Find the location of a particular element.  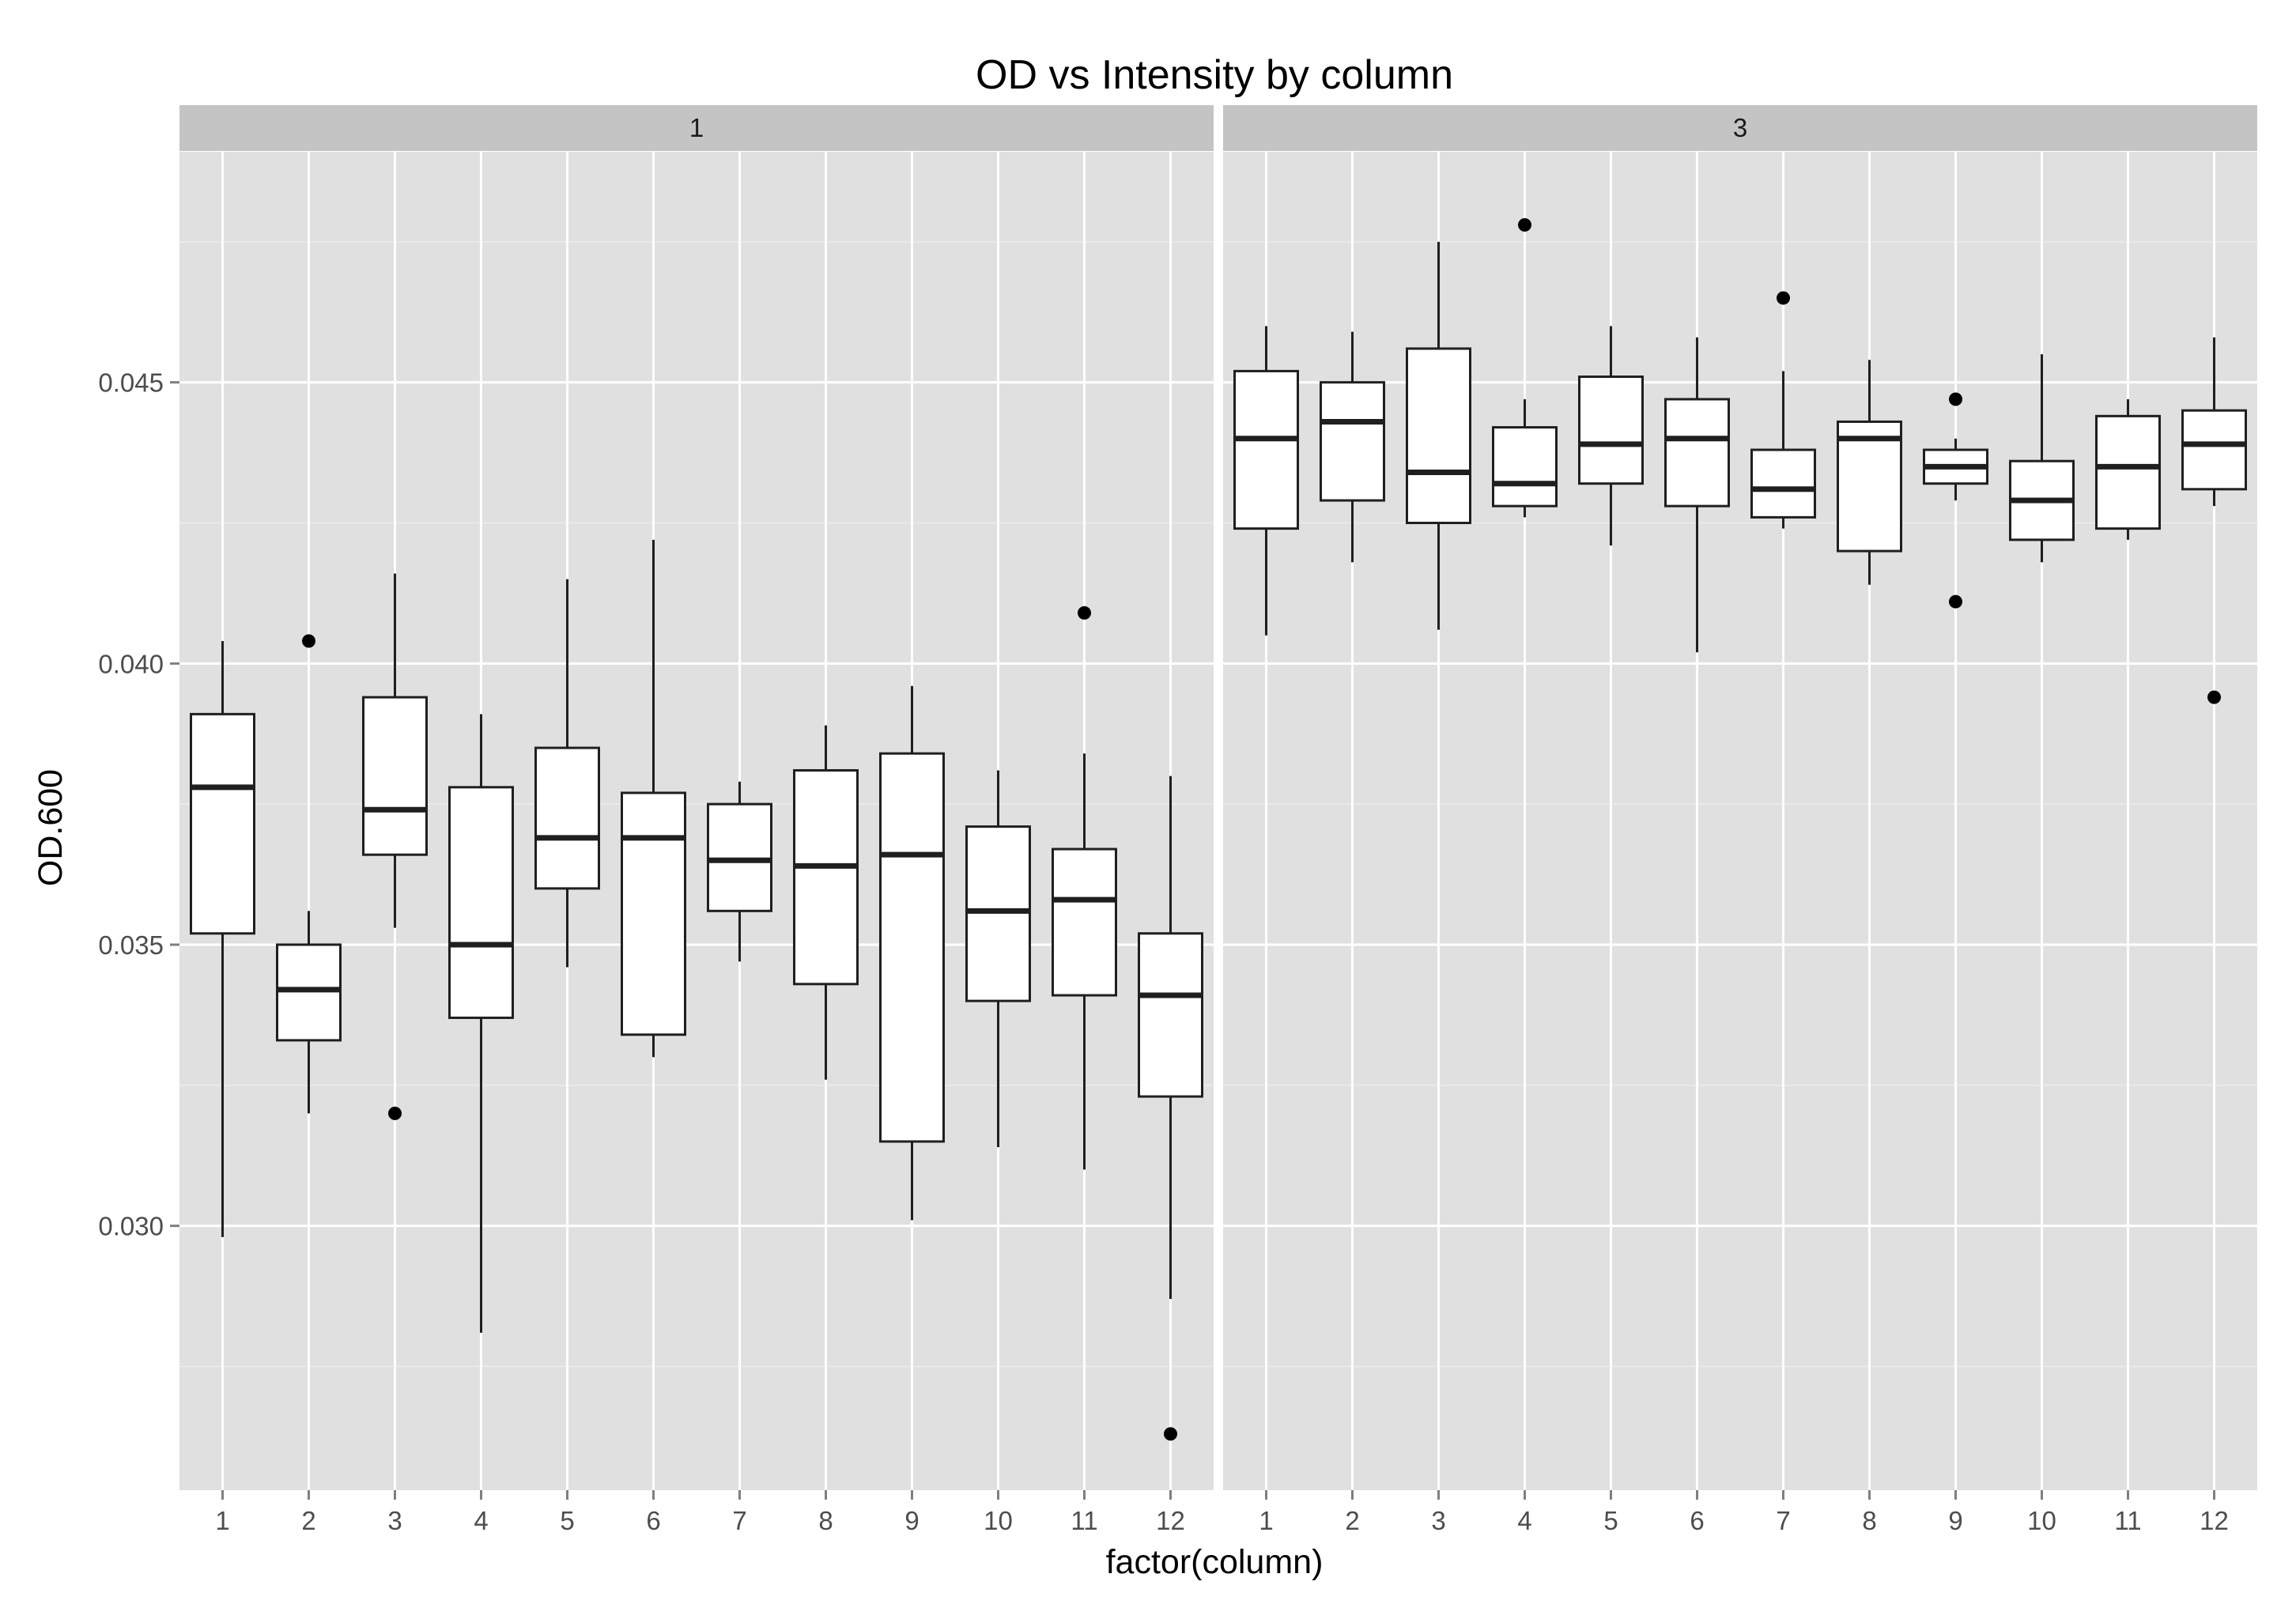

y-tick-label: 0.045 is located at coordinates (131, 383).